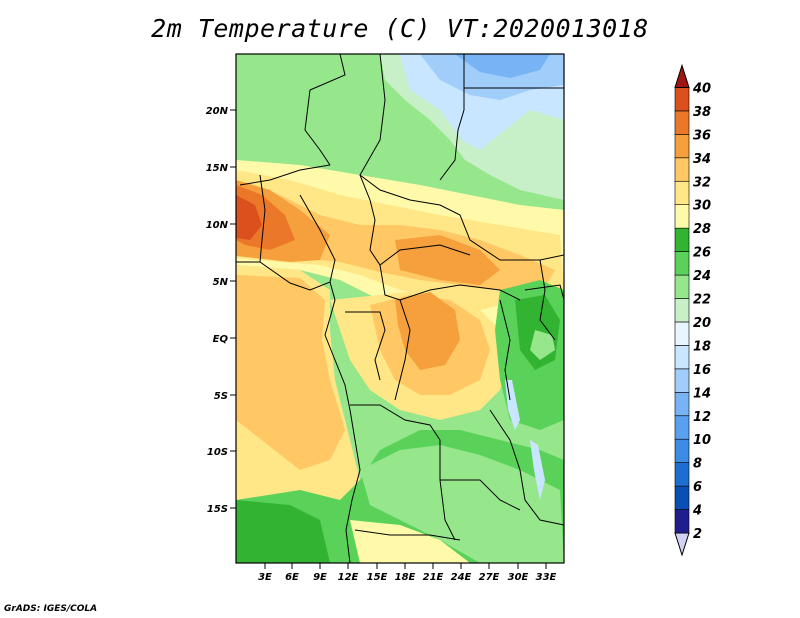 The width and height of the screenshot is (800, 618). I want to click on colorbar-label: 32, so click(702, 182).